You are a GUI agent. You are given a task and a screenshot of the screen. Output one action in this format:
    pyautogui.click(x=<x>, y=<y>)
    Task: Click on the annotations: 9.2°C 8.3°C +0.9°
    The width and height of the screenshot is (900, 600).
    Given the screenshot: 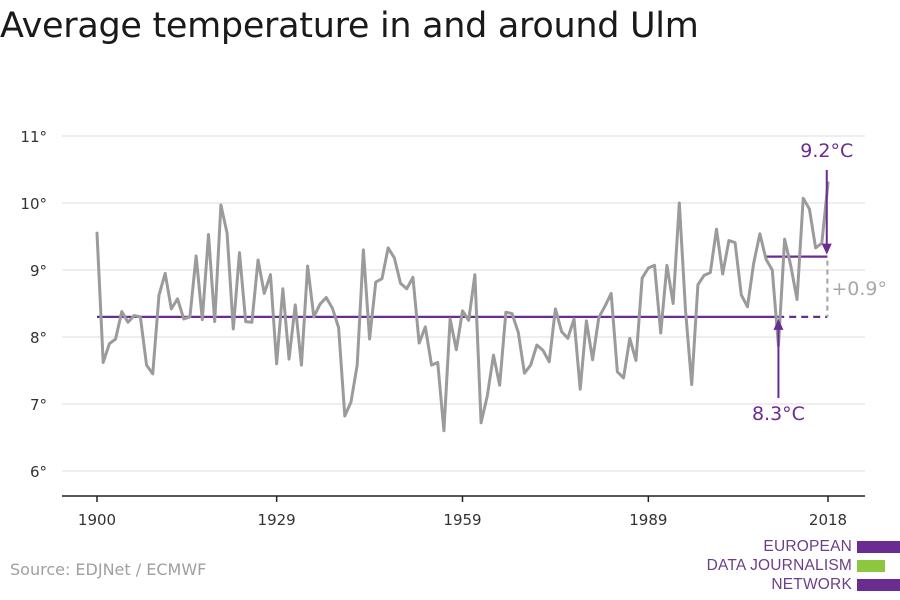 What is the action you would take?
    pyautogui.click(x=819, y=282)
    